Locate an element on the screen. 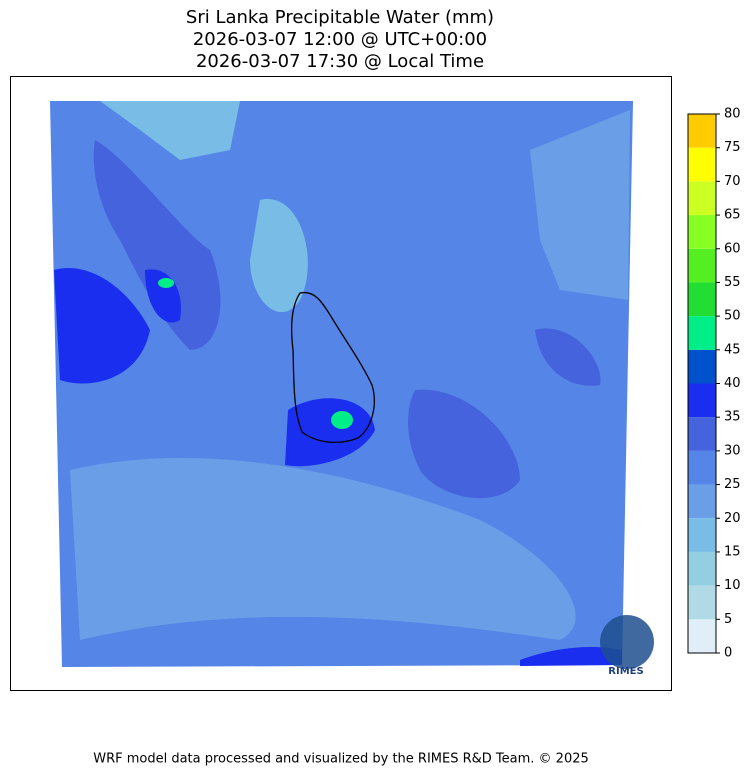 This screenshot has width=751, height=780. tick-label: 45 is located at coordinates (732, 349).